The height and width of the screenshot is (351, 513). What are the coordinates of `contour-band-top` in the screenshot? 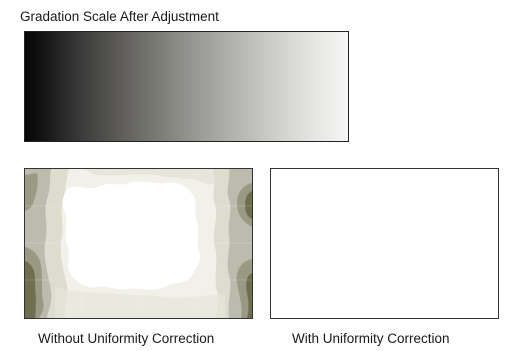 It's located at (155, 177).